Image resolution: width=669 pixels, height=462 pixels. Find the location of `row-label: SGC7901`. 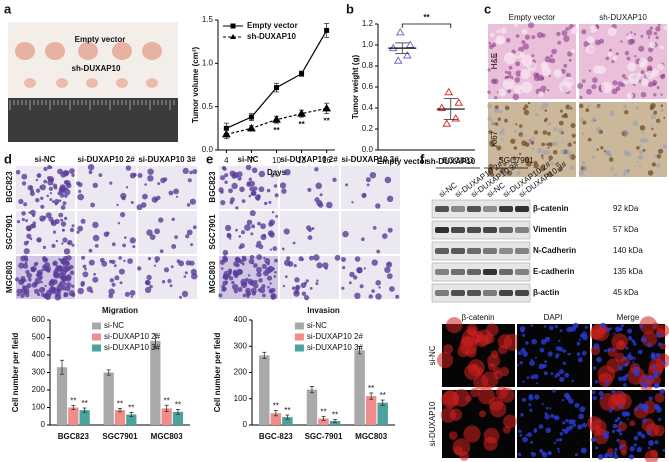

row-label: SGC7901 is located at coordinates (212, 232).